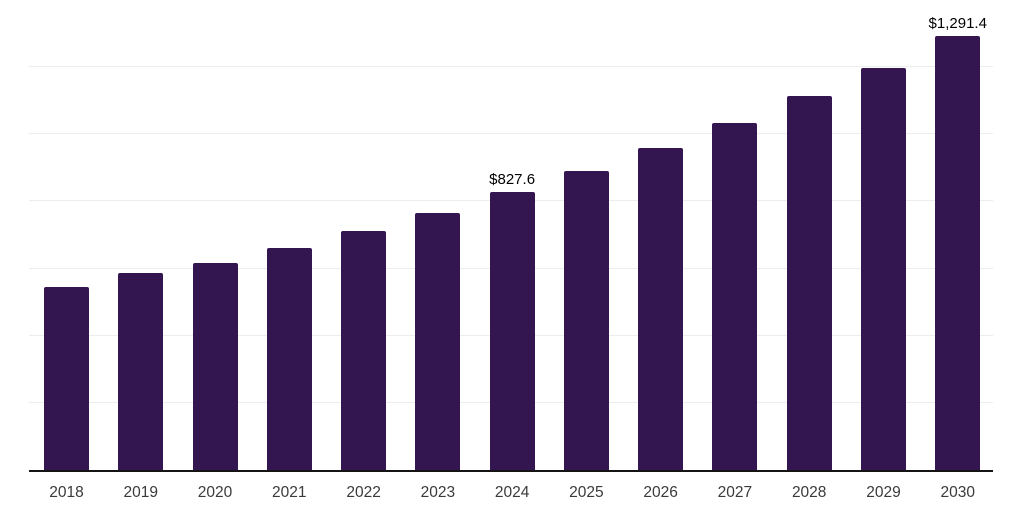  What do you see at coordinates (289, 359) in the screenshot?
I see `bar-2021` at bounding box center [289, 359].